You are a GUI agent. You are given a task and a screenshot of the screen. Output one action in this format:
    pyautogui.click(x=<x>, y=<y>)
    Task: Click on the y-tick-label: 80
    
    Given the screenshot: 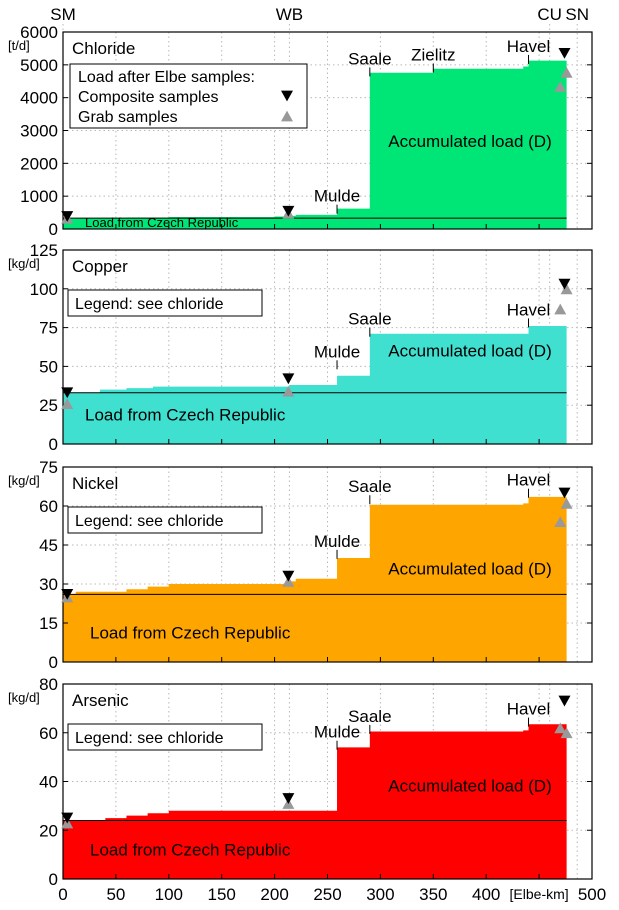 What is the action you would take?
    pyautogui.click(x=48, y=684)
    